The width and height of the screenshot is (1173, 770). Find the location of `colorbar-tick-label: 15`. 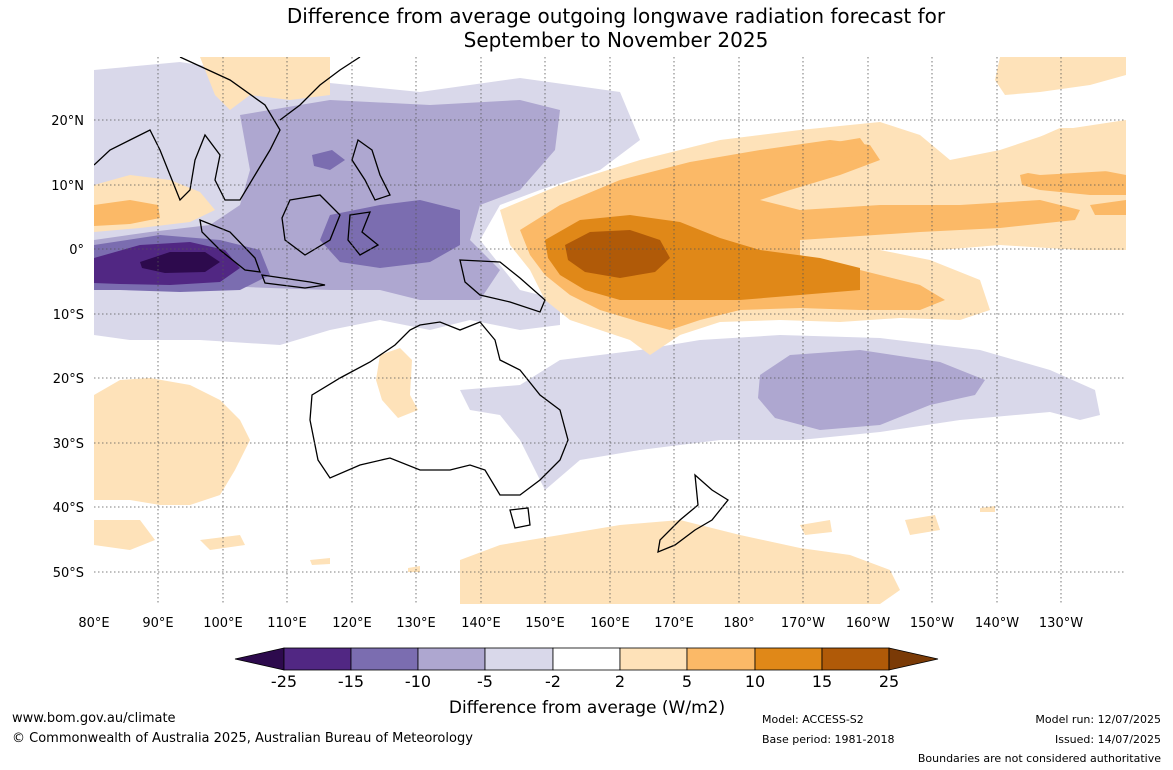

colorbar-tick-label: 15 is located at coordinates (822, 681).